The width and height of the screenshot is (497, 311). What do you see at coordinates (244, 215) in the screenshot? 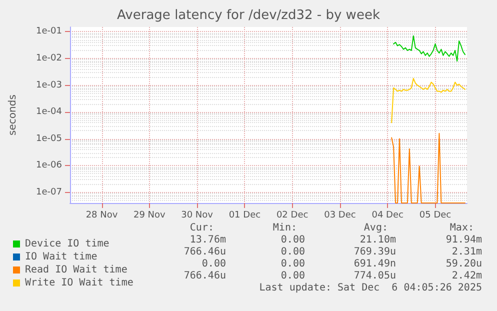
I see `x-tick-label: 01 Dec` at bounding box center [244, 215].